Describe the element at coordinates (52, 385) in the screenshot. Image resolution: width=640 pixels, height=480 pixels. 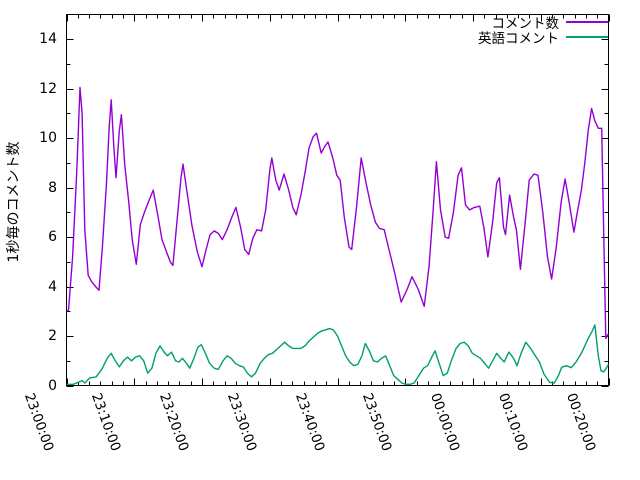
I see `y-tick-label: 0` at that location.